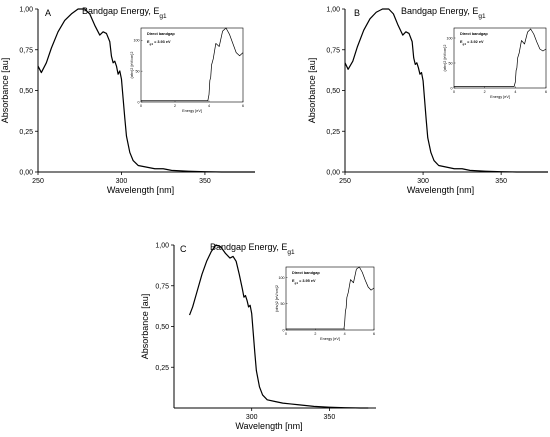 Image resolution: width=550 pixels, height=437 pixels. What do you see at coordinates (475, 42) in the screenshot?
I see `inset-value-text: = 3.92 eV` at bounding box center [475, 42].